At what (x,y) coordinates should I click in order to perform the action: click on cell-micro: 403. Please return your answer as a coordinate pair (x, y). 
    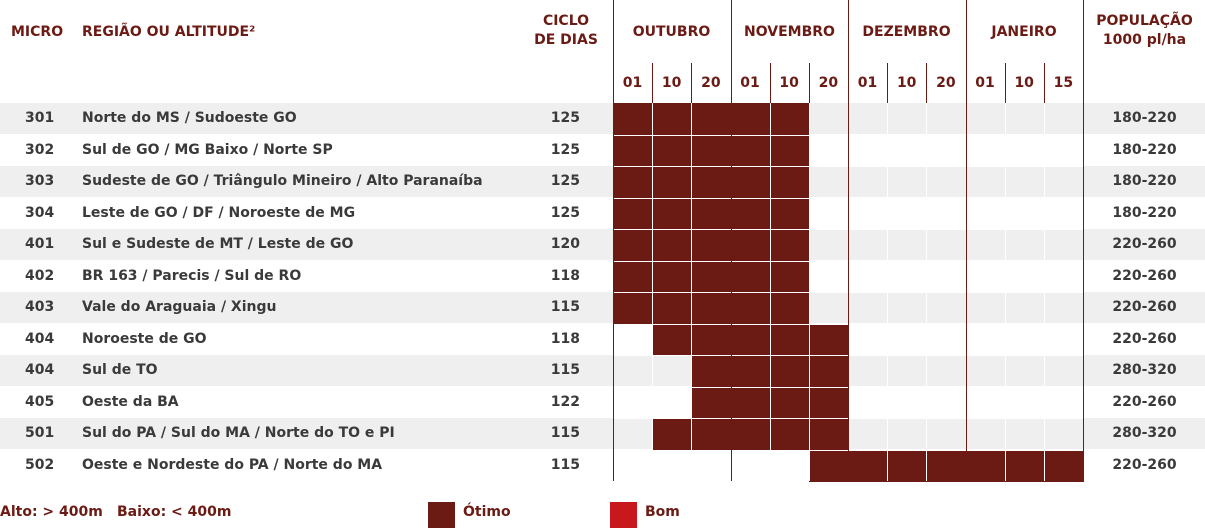
    Looking at the image, I should click on (40, 307).